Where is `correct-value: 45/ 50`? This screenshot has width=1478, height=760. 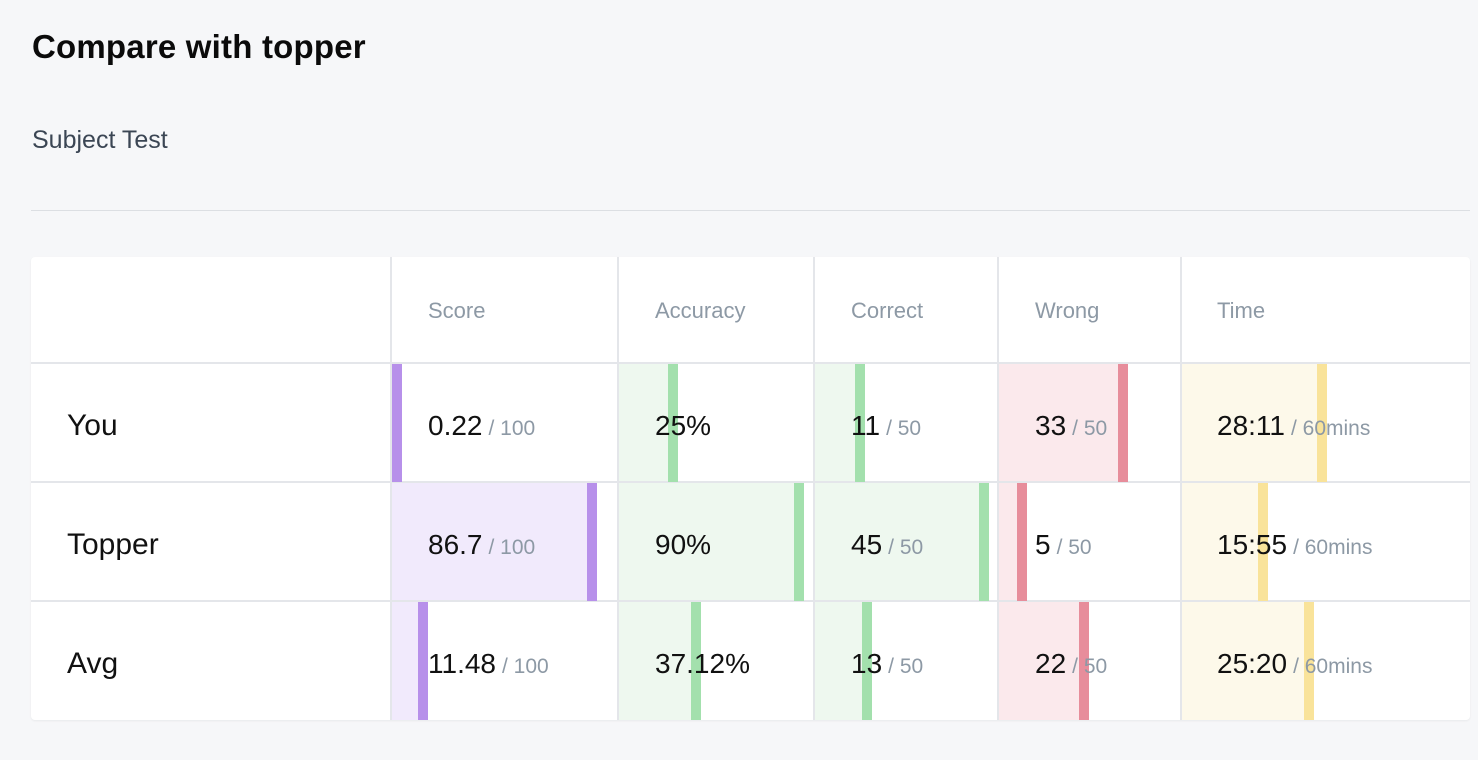 correct-value: 45/ 50 is located at coordinates (887, 545).